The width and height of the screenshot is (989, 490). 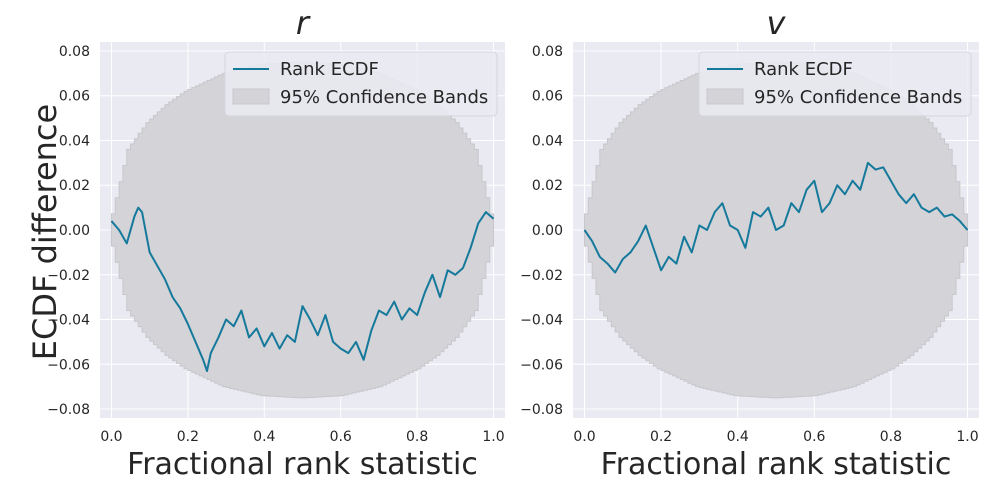 I want to click on panel-title: r, so click(x=303, y=23).